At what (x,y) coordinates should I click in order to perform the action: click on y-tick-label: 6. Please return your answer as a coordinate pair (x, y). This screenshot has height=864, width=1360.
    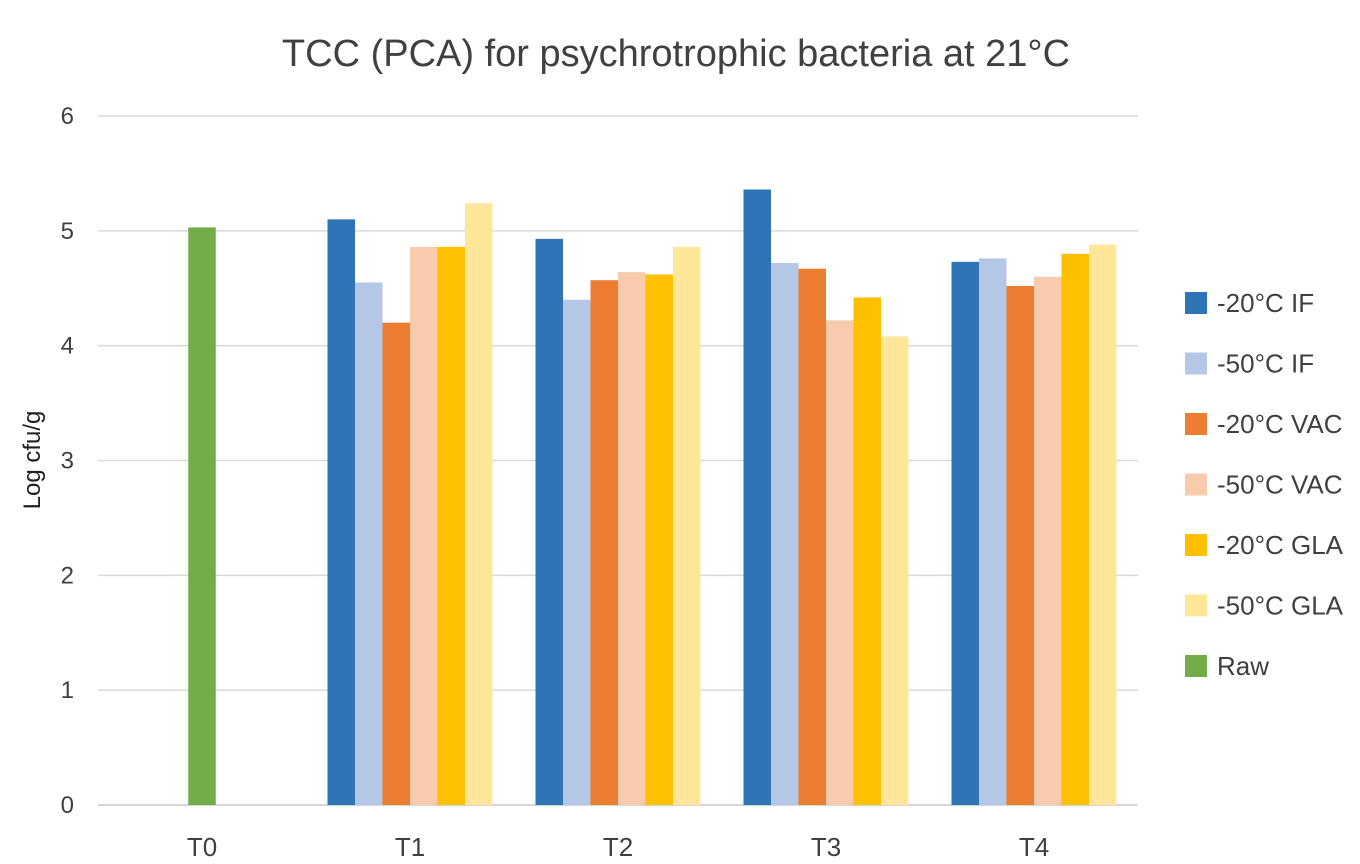
    Looking at the image, I should click on (67, 116).